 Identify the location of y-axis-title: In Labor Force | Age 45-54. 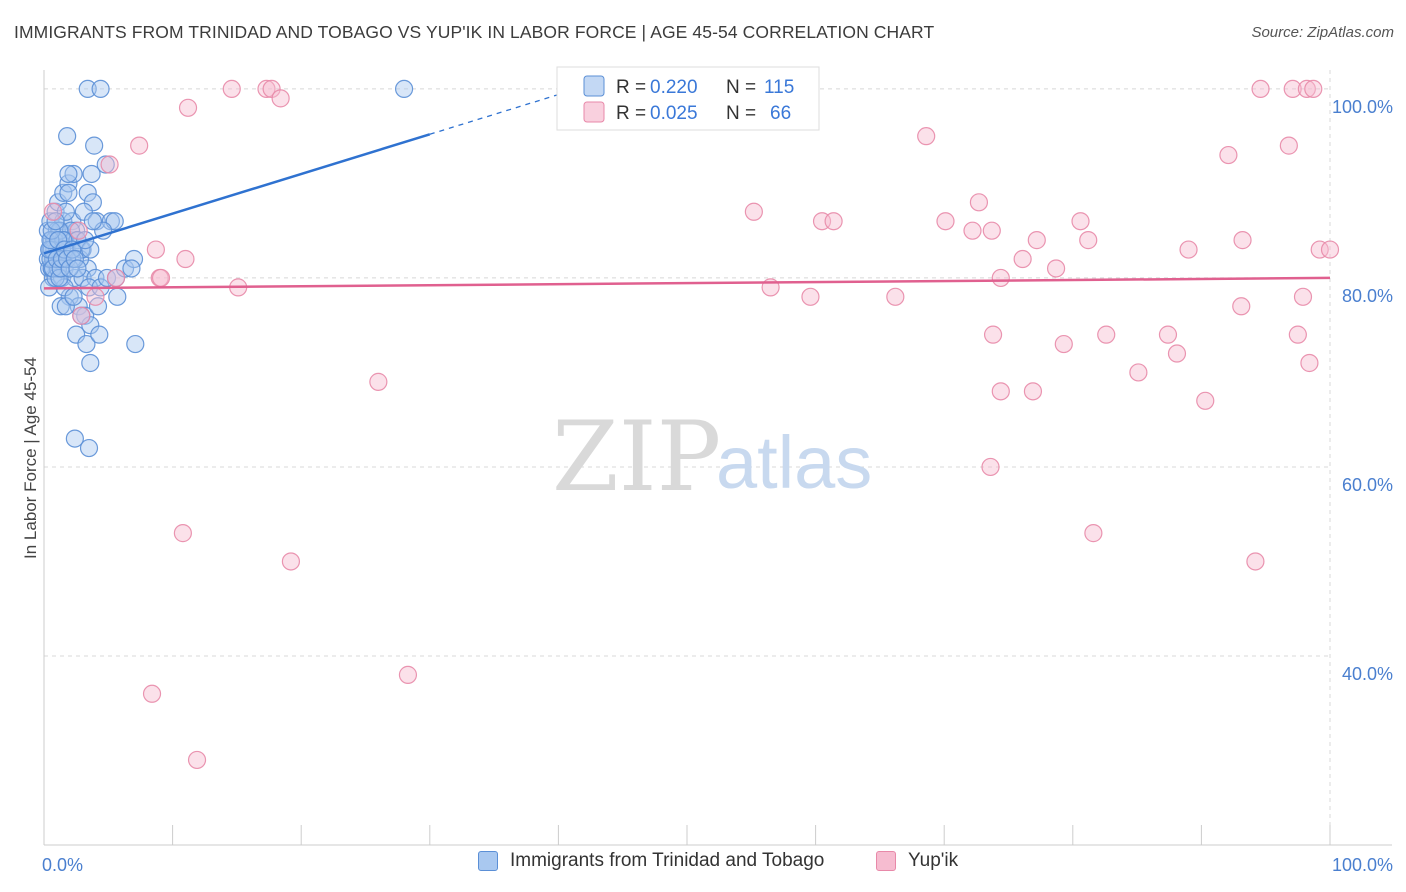
(30, 458).